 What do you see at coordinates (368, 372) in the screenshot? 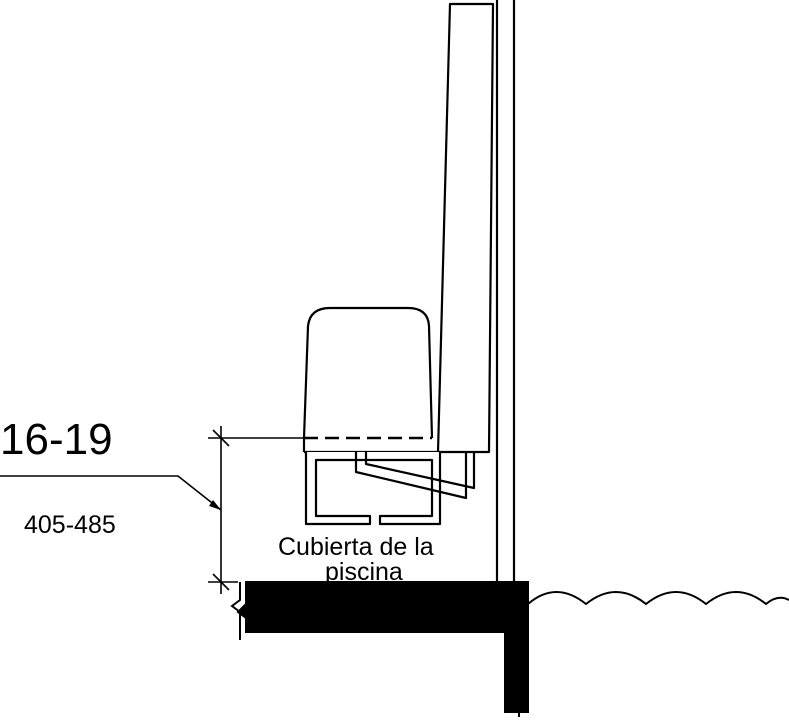
I see `seat-cushion` at bounding box center [368, 372].